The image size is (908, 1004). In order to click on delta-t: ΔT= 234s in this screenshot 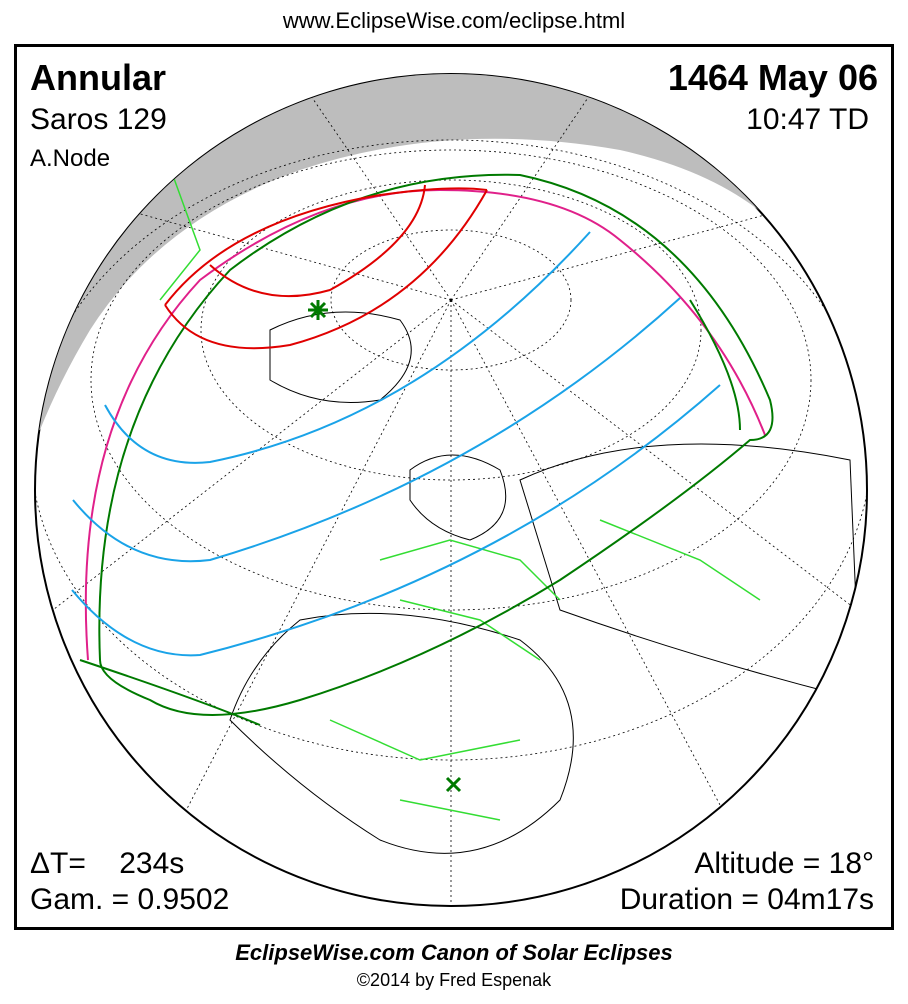, I will do `click(107, 863)`.